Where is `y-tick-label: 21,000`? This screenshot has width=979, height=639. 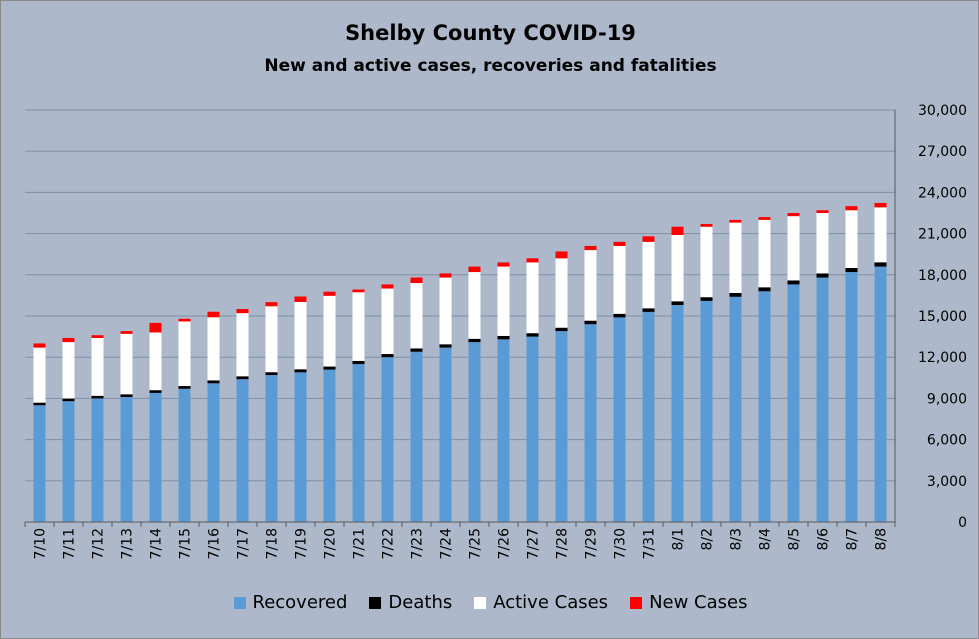
y-tick-label: 21,000 is located at coordinates (942, 235).